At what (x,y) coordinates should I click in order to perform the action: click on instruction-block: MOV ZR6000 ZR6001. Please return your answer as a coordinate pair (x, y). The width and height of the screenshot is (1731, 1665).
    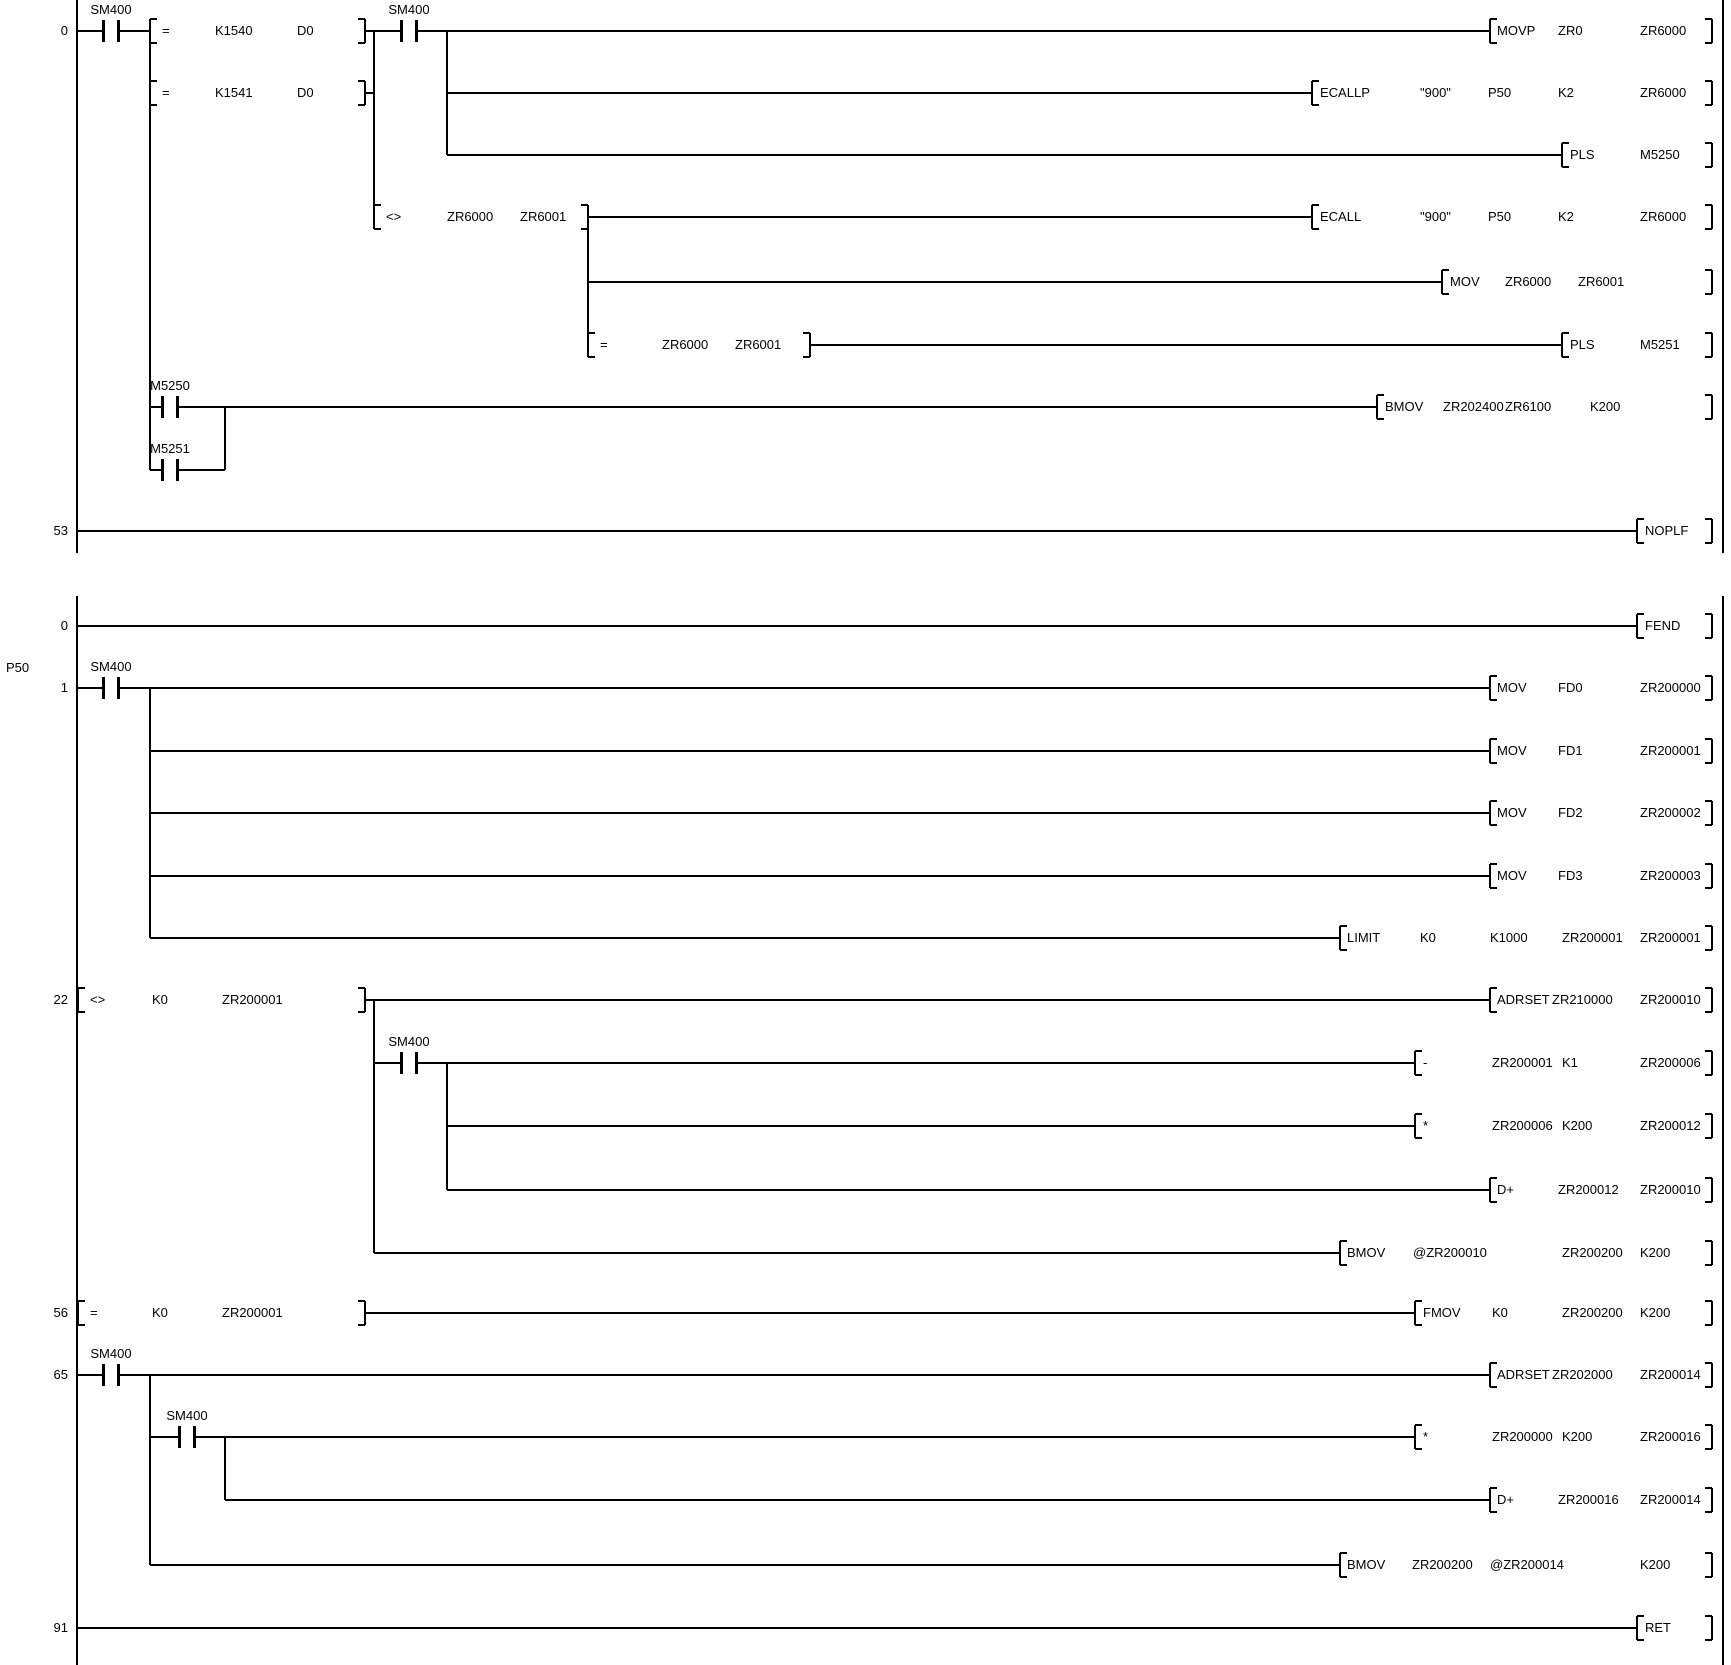
    Looking at the image, I should click on (865, 282).